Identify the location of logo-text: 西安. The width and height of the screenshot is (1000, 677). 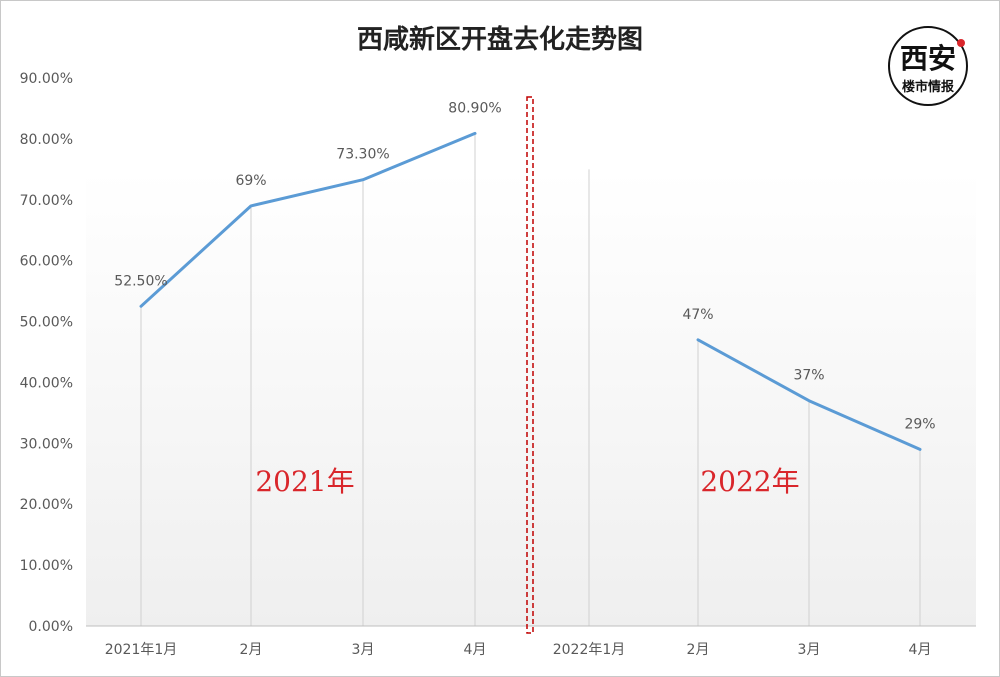
(928, 58).